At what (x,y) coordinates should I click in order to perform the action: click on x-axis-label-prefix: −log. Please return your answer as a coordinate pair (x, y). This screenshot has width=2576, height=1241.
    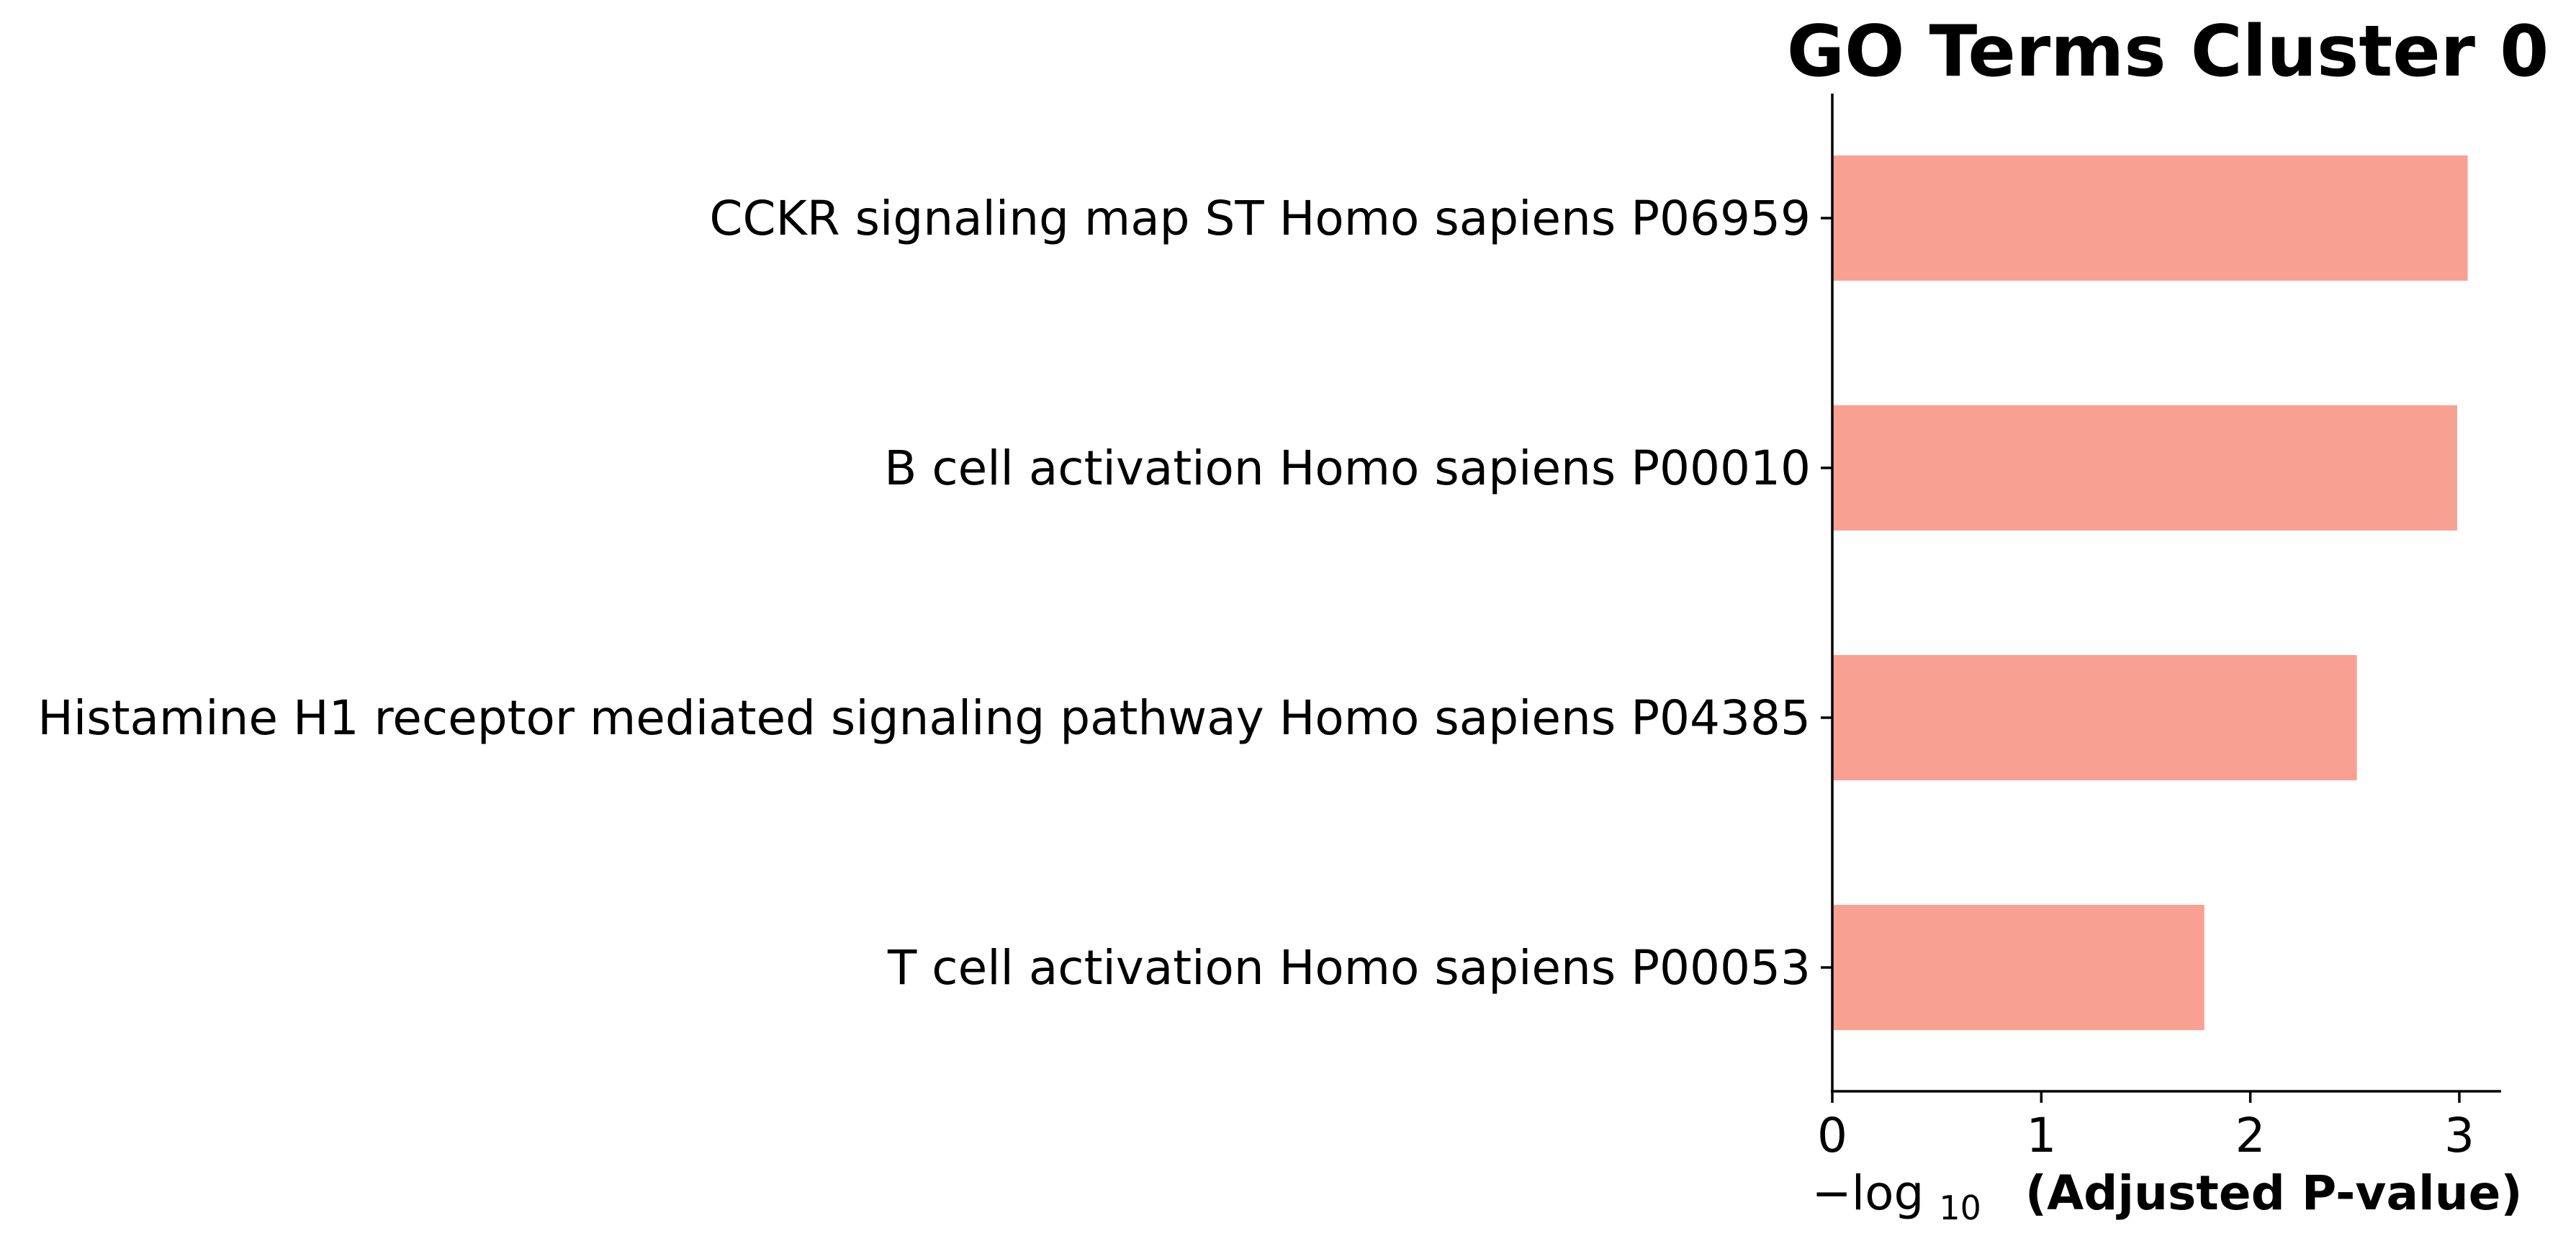
    Looking at the image, I should click on (1867, 1193).